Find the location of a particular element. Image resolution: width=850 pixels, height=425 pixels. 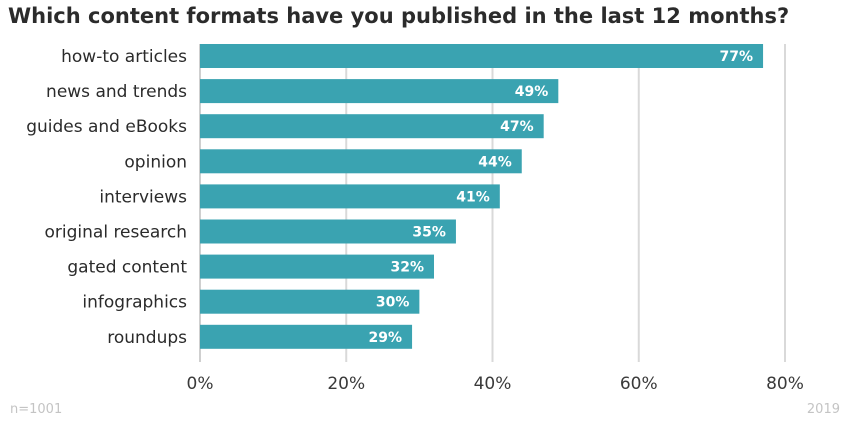

data-label: 29% is located at coordinates (386, 338).